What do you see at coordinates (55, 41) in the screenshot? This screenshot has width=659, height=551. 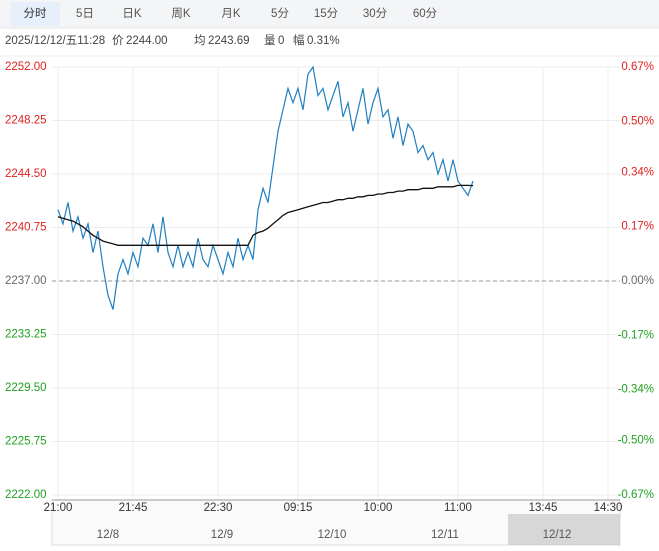 I see `info-time: 2025/12/12/五11:28` at bounding box center [55, 41].